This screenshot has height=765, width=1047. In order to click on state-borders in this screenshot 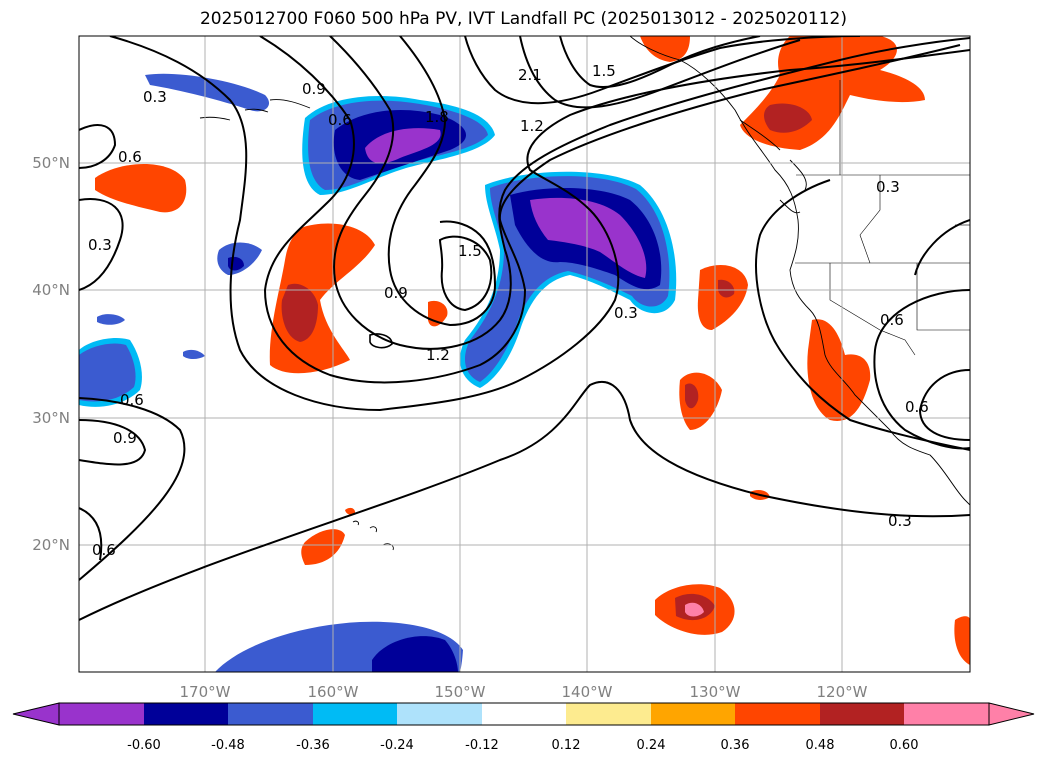, I will do `click(882, 218)`.